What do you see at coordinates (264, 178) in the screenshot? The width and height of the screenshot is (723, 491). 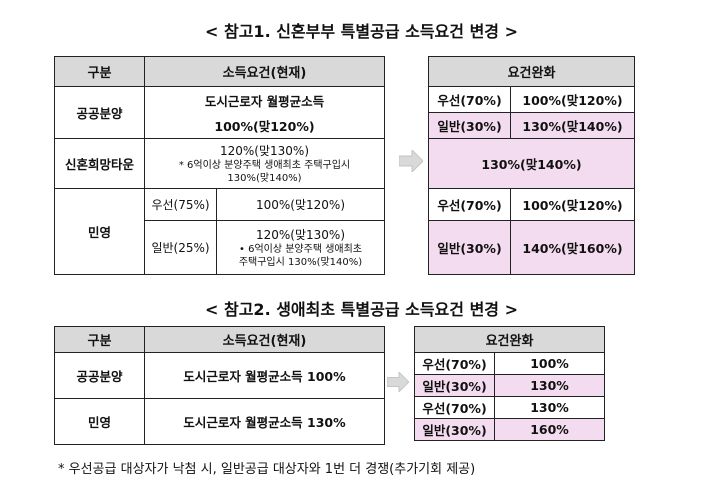 I see `ref1-hope-note2: 130%(맞140%)` at bounding box center [264, 178].